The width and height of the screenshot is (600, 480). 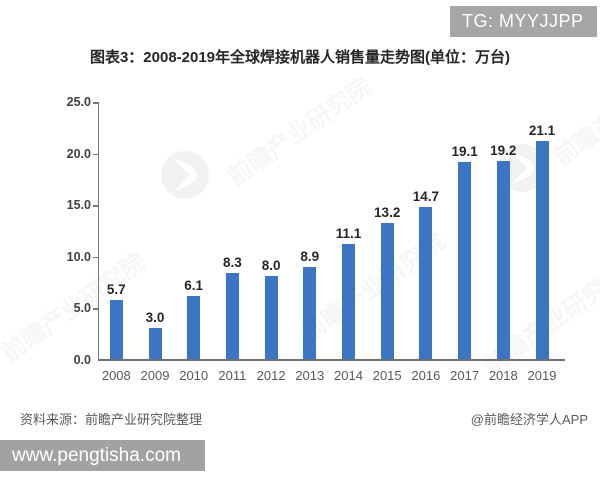 What do you see at coordinates (523, 21) in the screenshot?
I see `tg-contact-badge: TG: MYYJJPP` at bounding box center [523, 21].